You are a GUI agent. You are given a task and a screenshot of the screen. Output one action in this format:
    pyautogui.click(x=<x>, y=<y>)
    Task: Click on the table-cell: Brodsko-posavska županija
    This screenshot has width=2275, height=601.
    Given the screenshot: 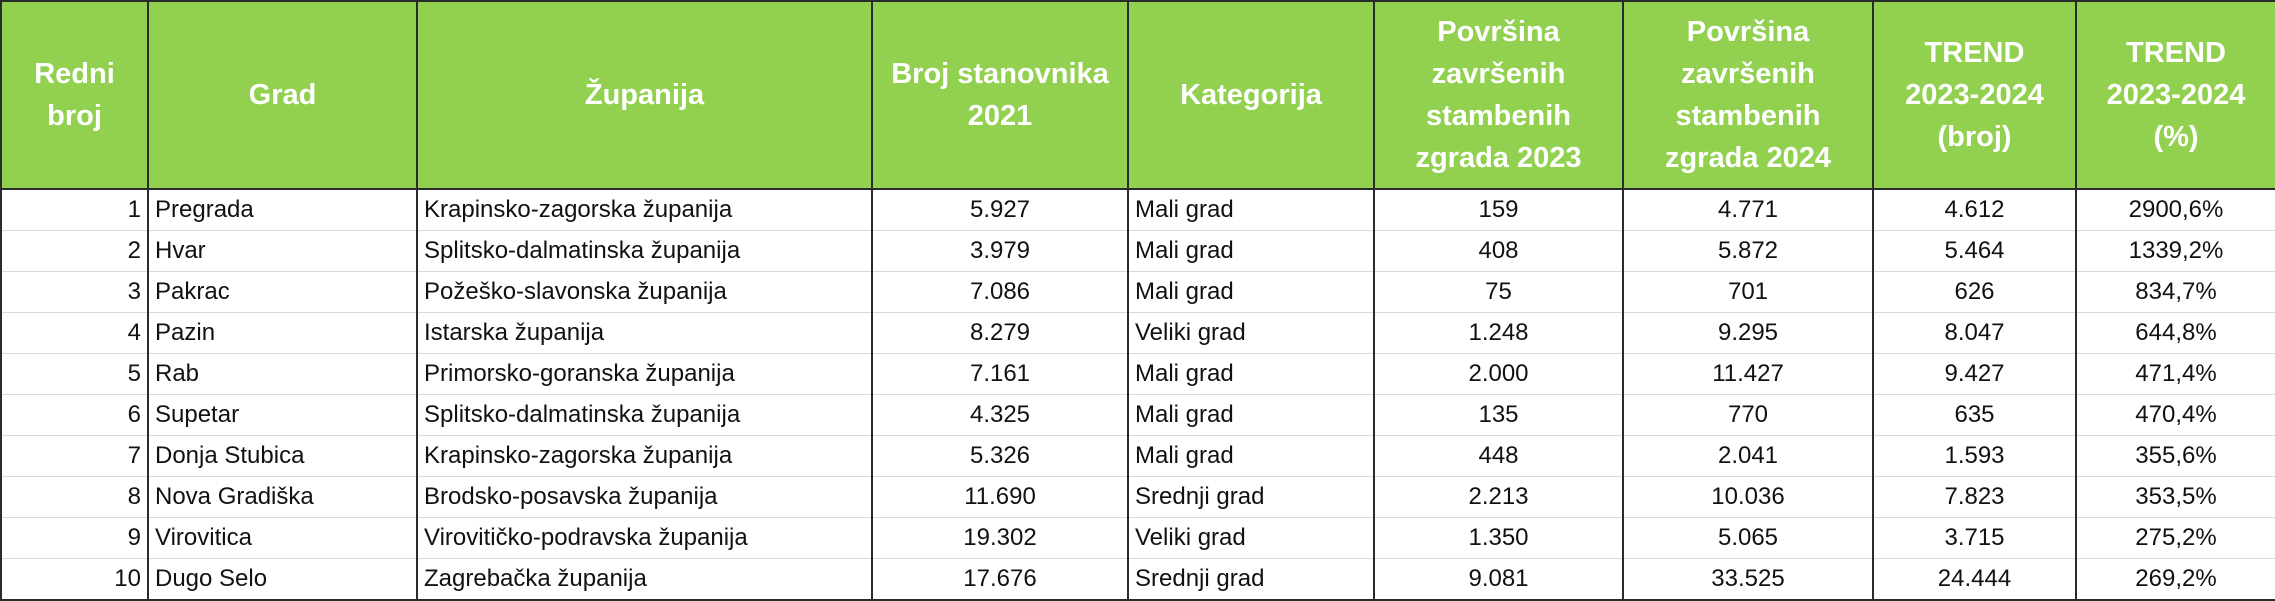 What is the action you would take?
    pyautogui.click(x=644, y=497)
    